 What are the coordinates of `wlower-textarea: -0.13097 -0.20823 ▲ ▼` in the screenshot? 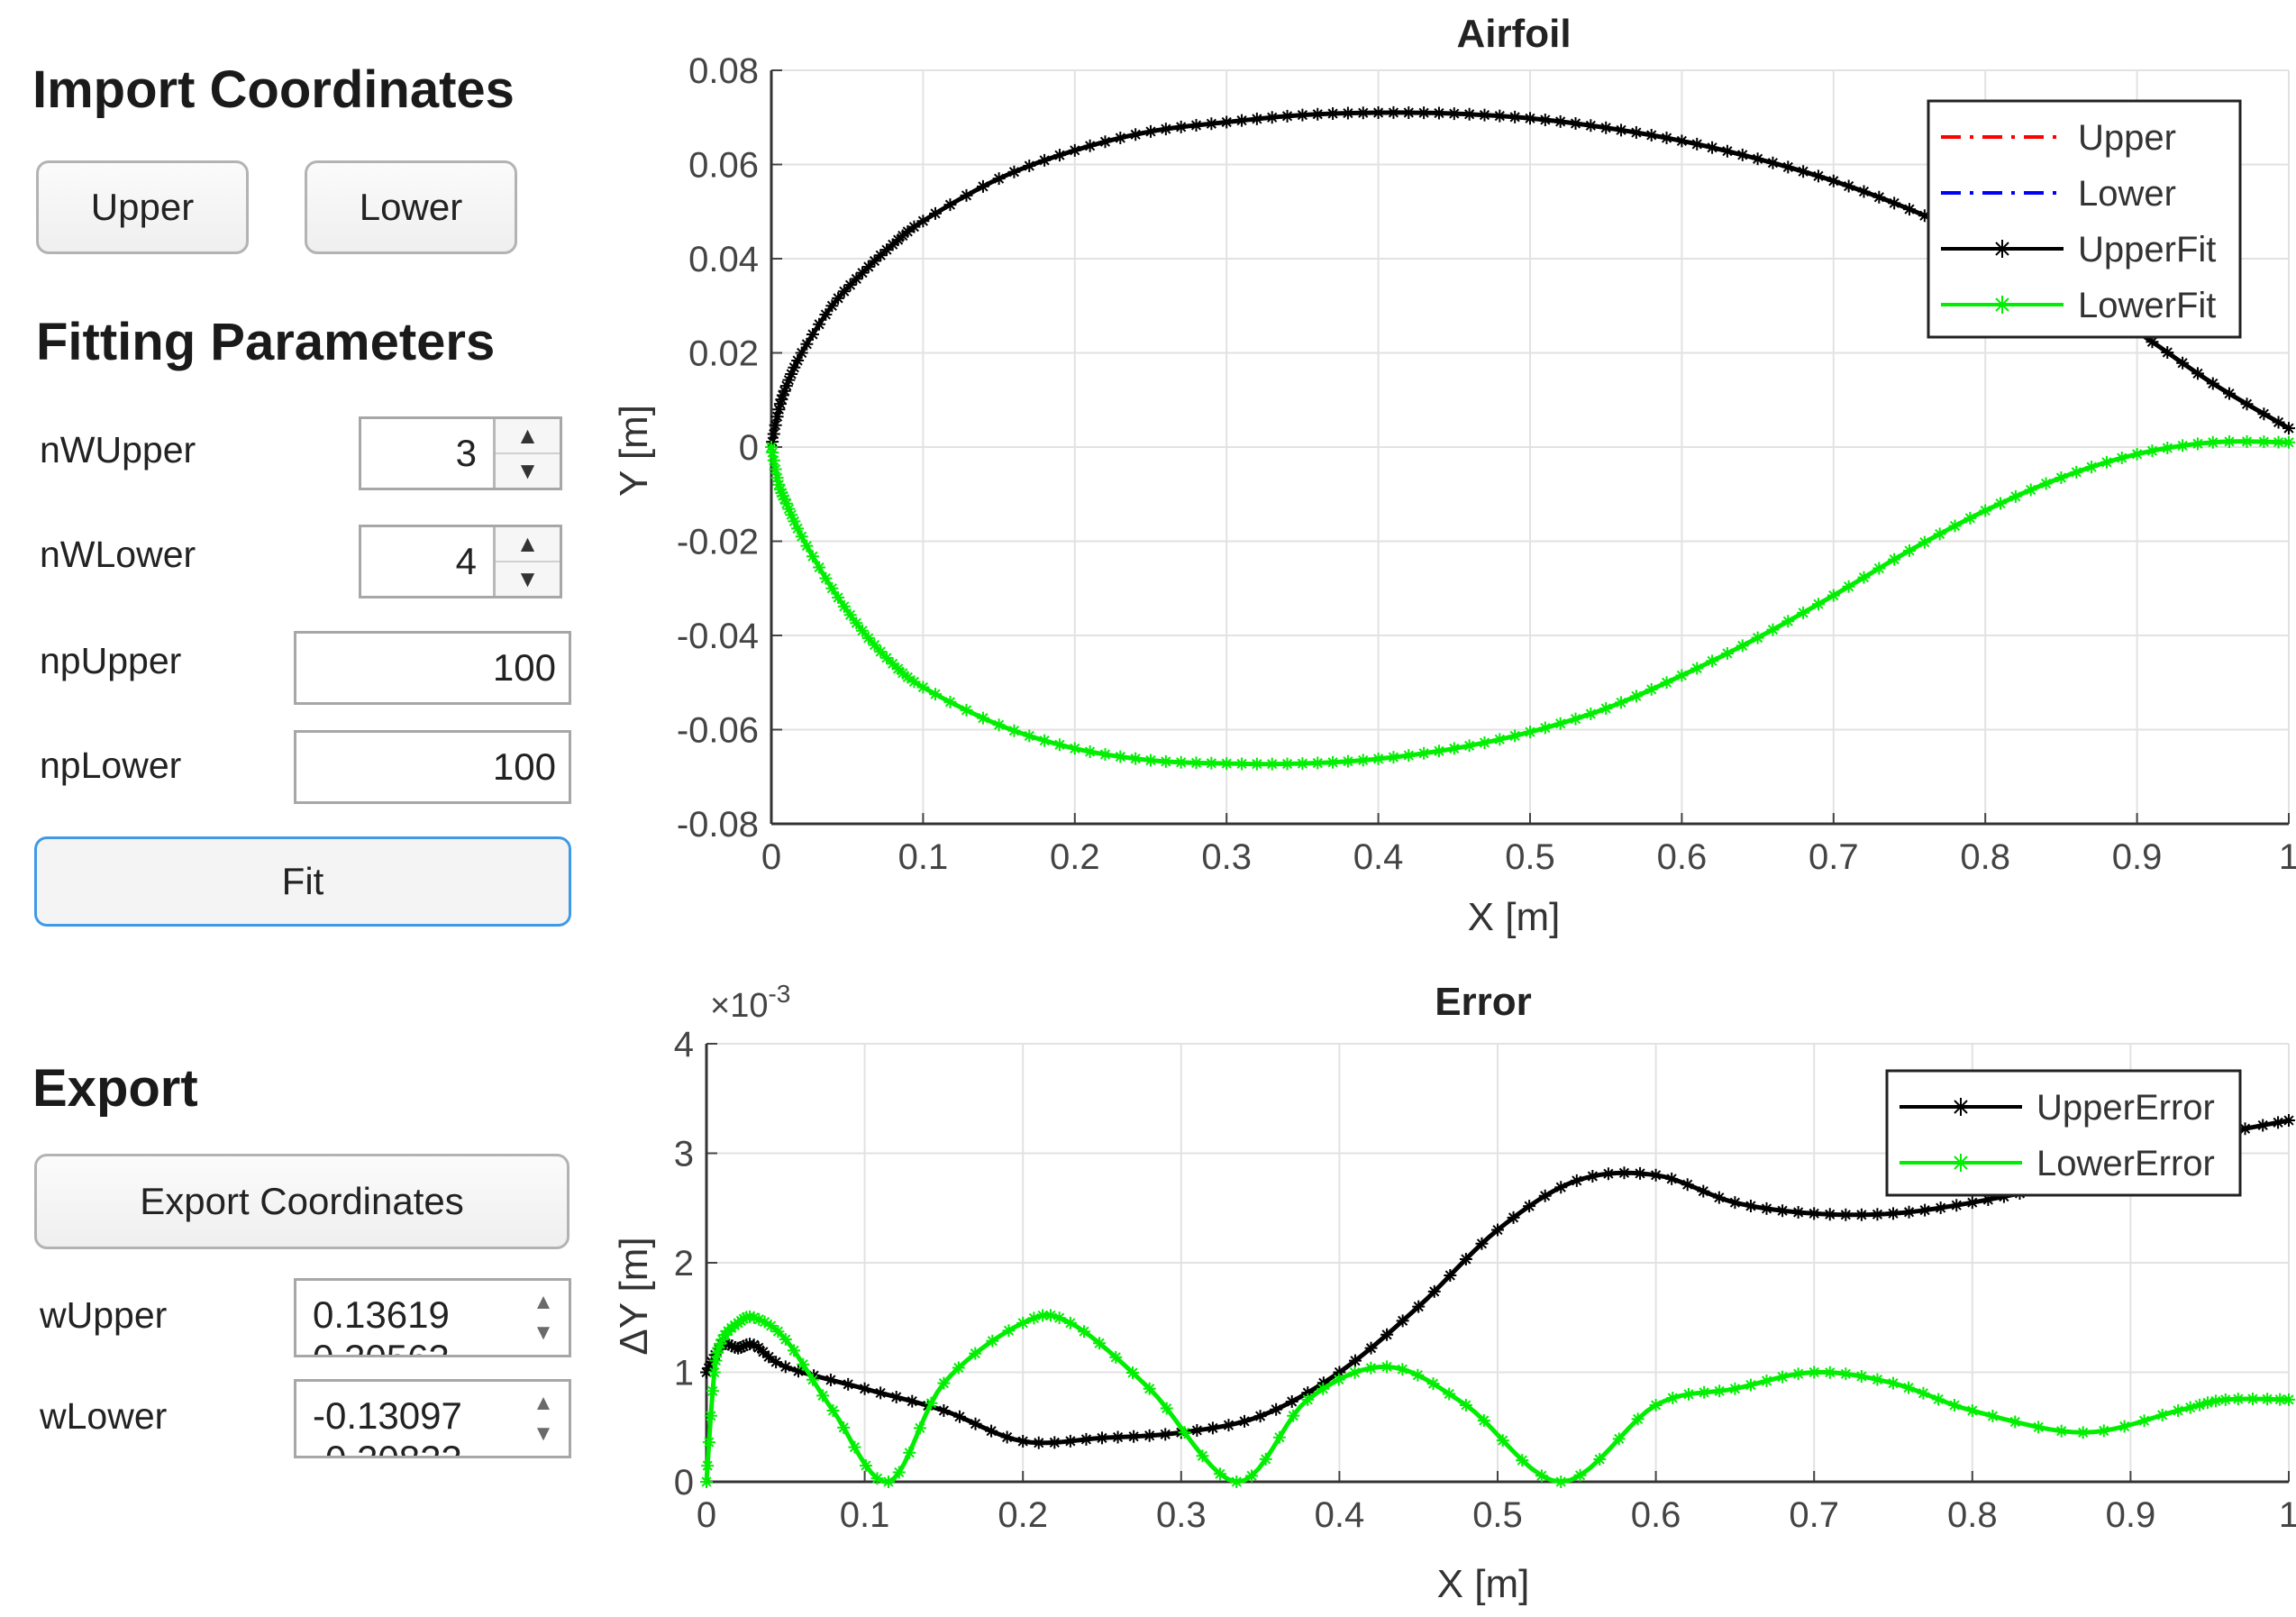 It's located at (433, 1418).